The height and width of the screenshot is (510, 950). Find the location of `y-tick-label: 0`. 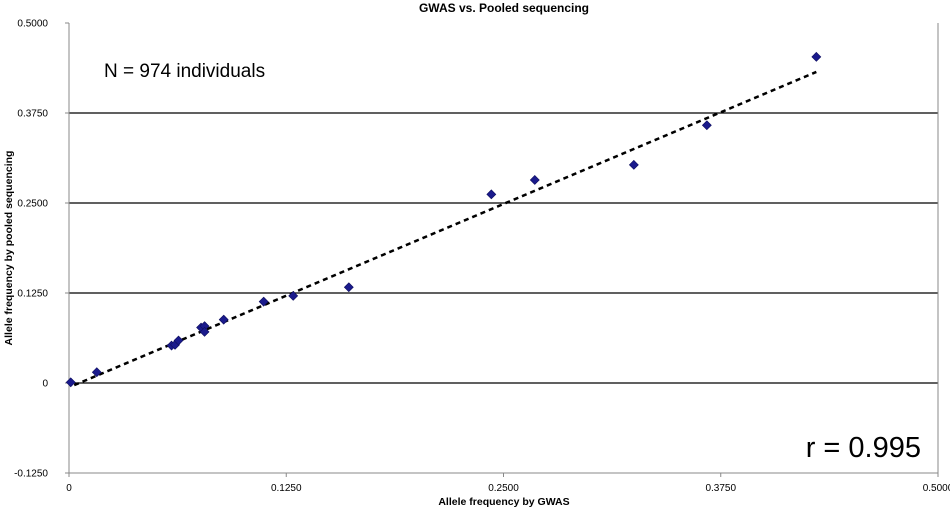

y-tick-label: 0 is located at coordinates (45, 384).